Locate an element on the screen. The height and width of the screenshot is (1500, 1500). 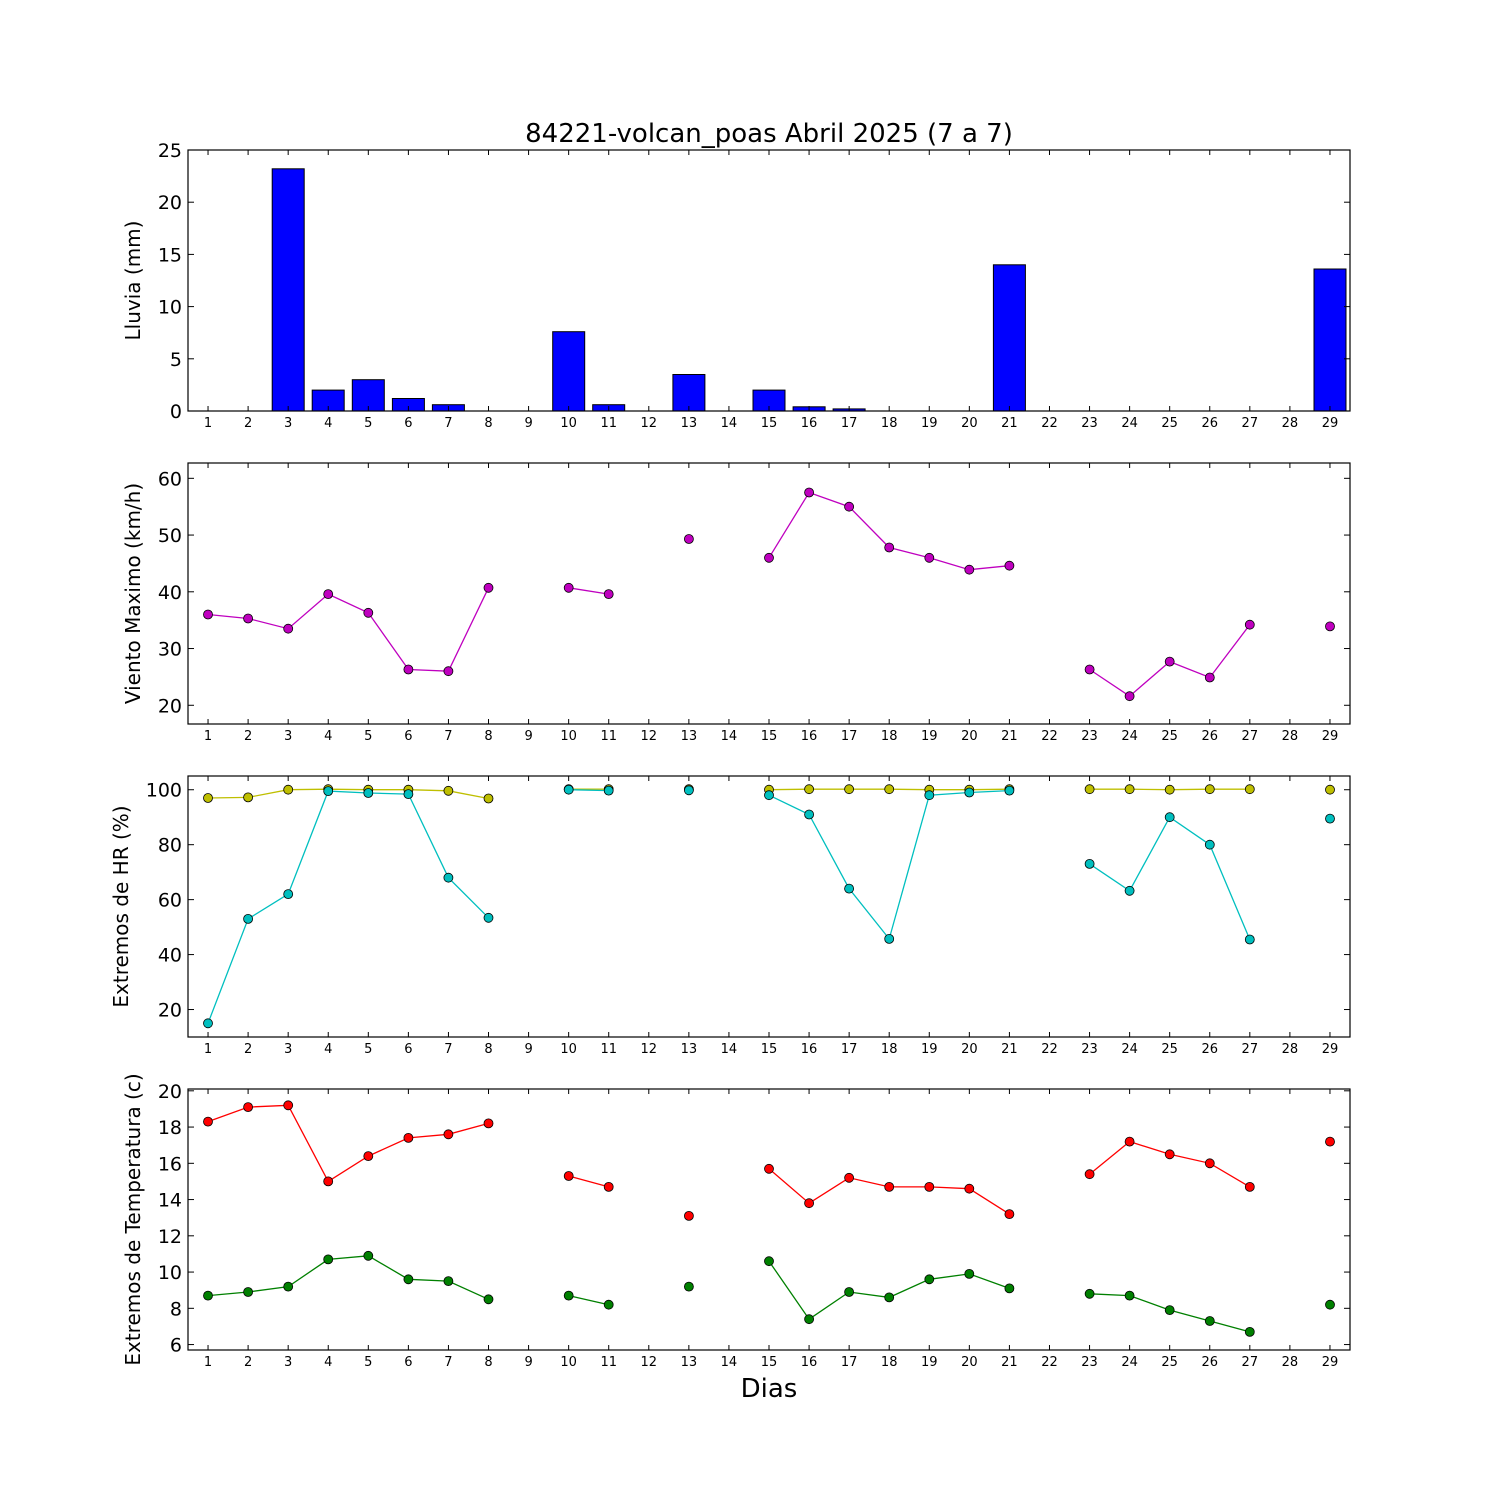
y-tick-label: 20 is located at coordinates (170, 1011).